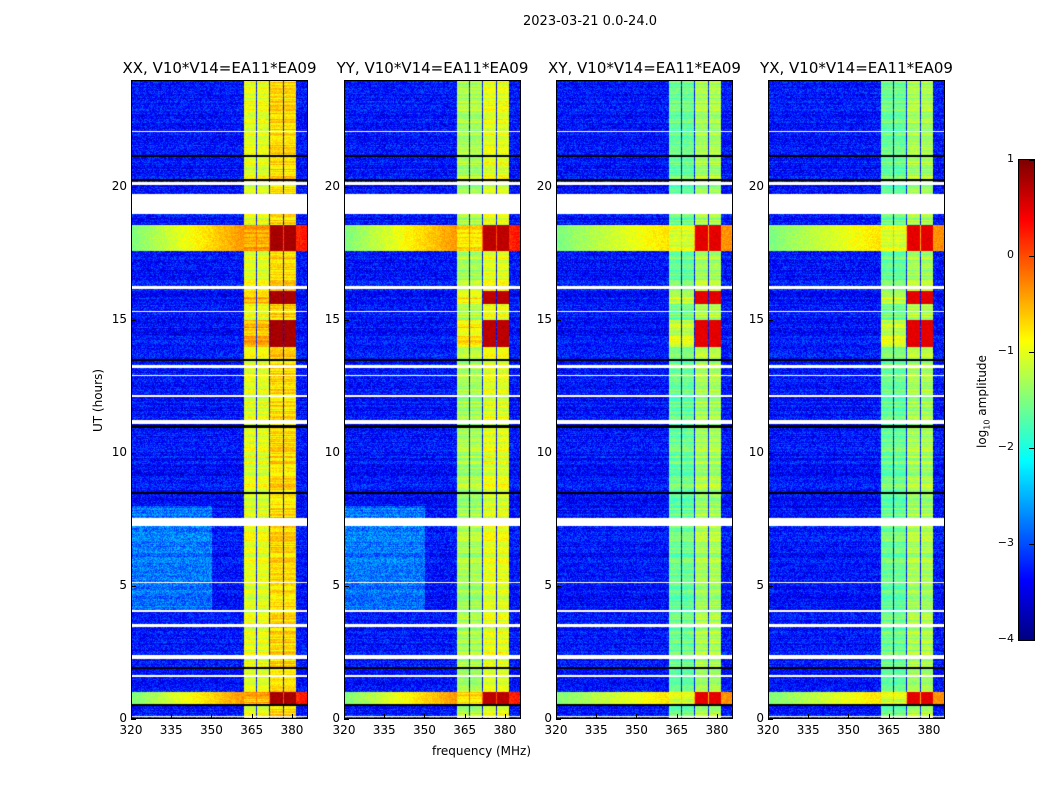 The height and width of the screenshot is (800, 1050). Describe the element at coordinates (1005, 638) in the screenshot. I see `colorbar-tick-label: −4` at that location.